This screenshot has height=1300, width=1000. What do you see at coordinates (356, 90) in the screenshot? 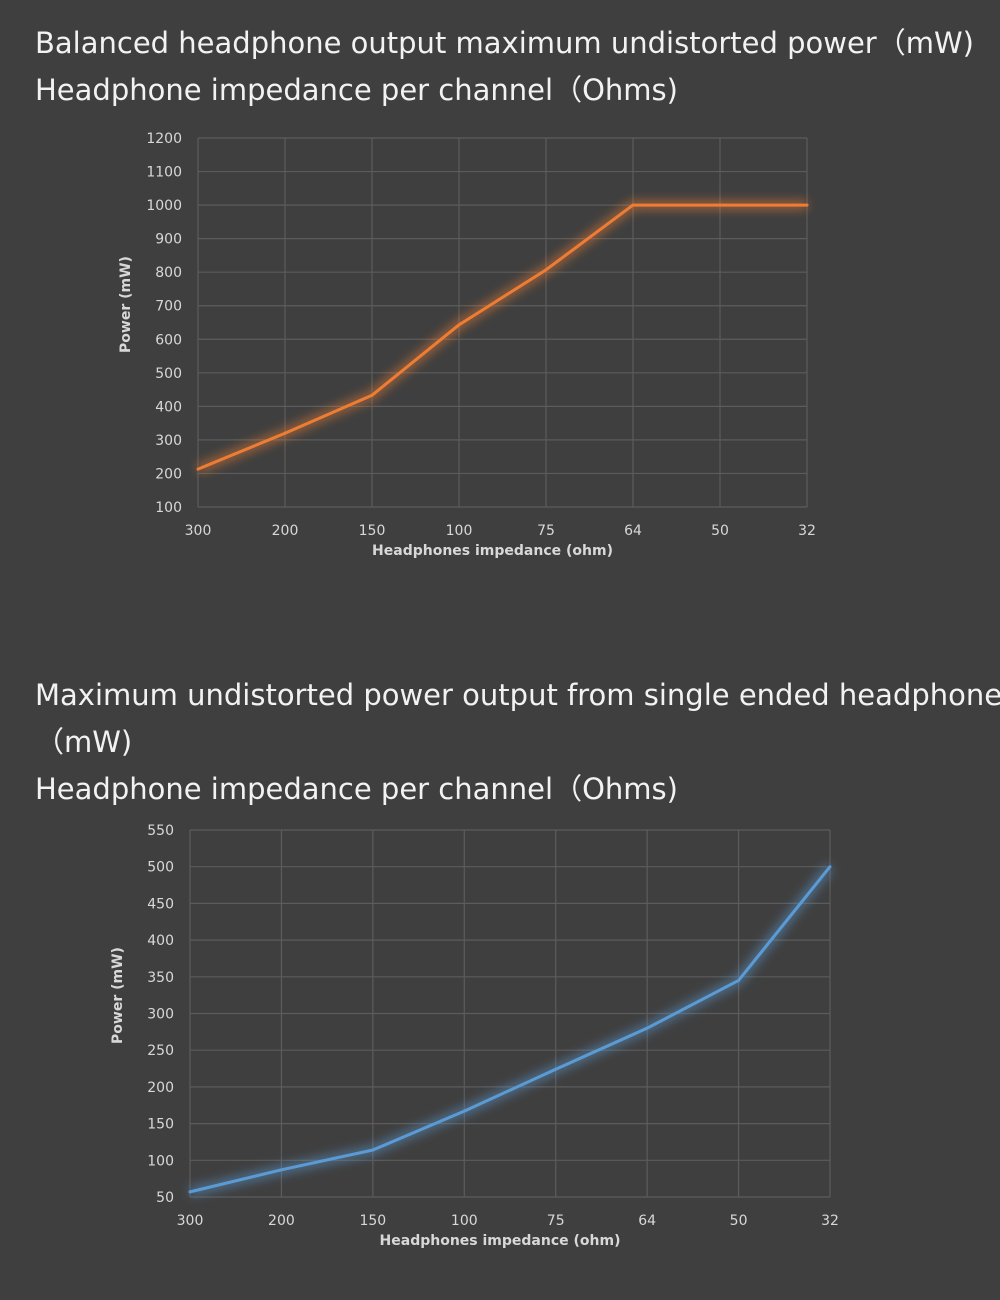
I see `chart1-title-line2: Headphone impedance per channel（Ohms)` at bounding box center [356, 90].